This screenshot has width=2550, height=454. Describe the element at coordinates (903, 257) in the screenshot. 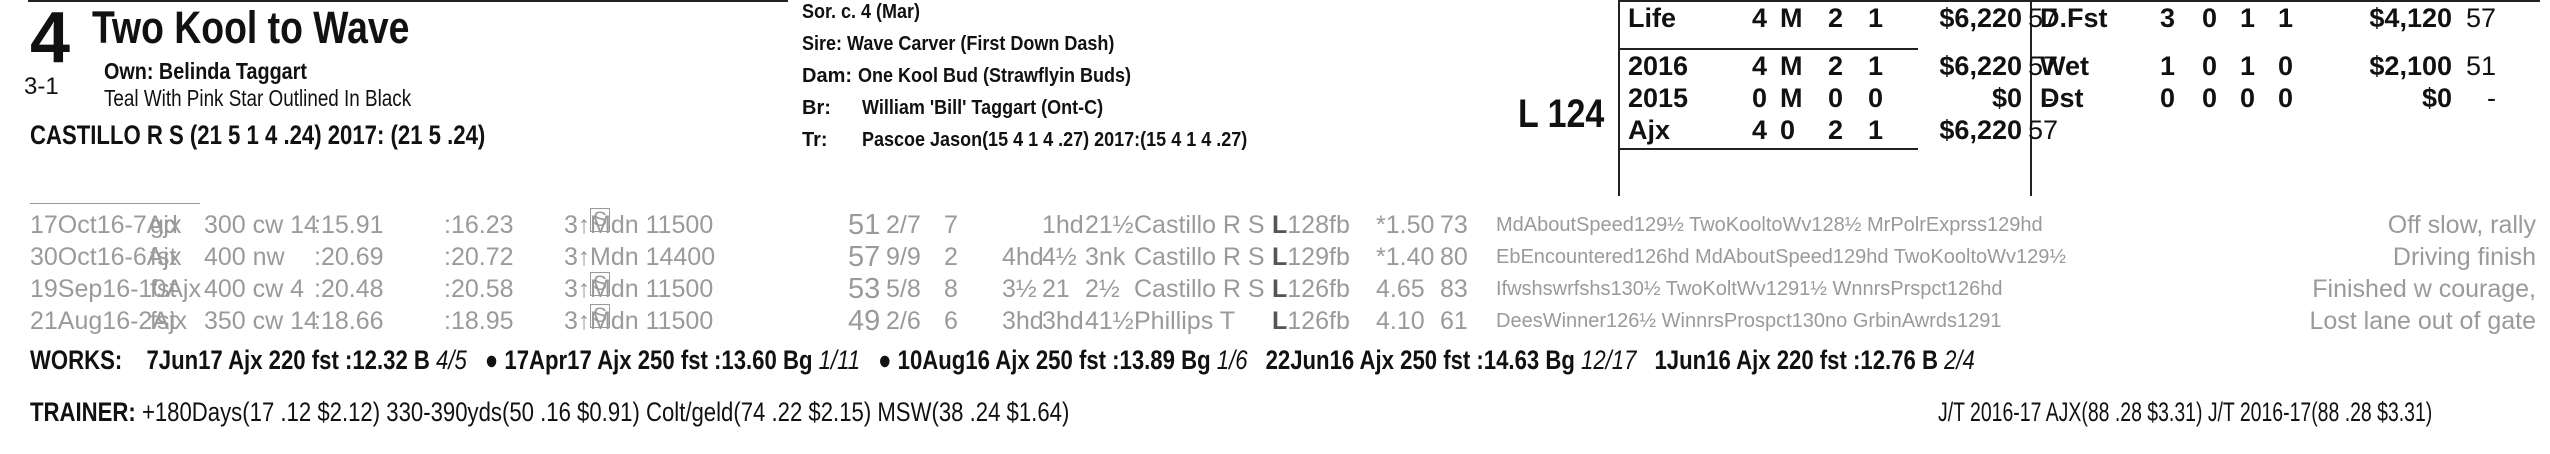

I see `pp-pp: 9/9` at that location.